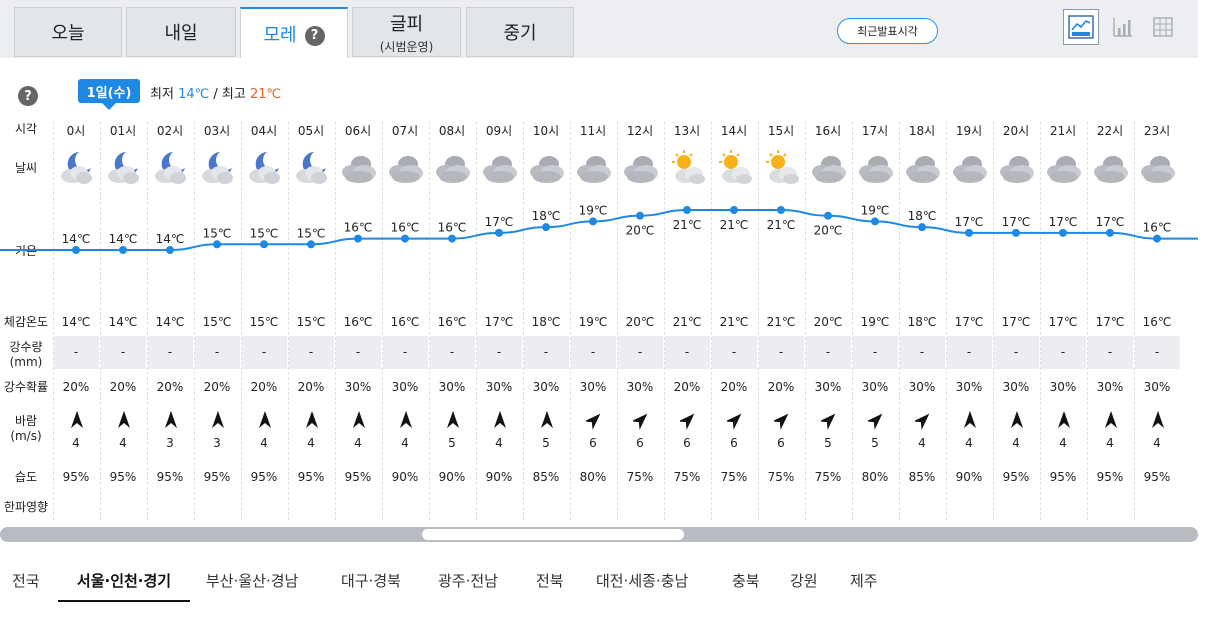  Describe the element at coordinates (687, 225) in the screenshot. I see `temperature-label: 21℃` at that location.